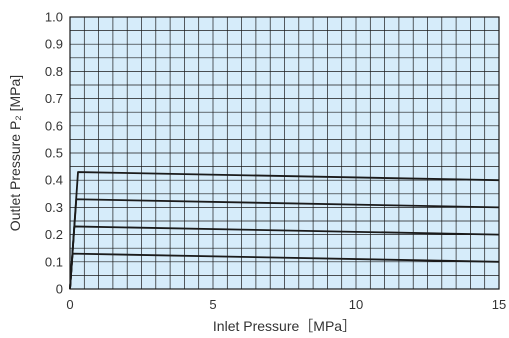 Image resolution: width=509 pixels, height=338 pixels. Describe the element at coordinates (54, 17) in the screenshot. I see `y-tick-label: 1.0` at that location.